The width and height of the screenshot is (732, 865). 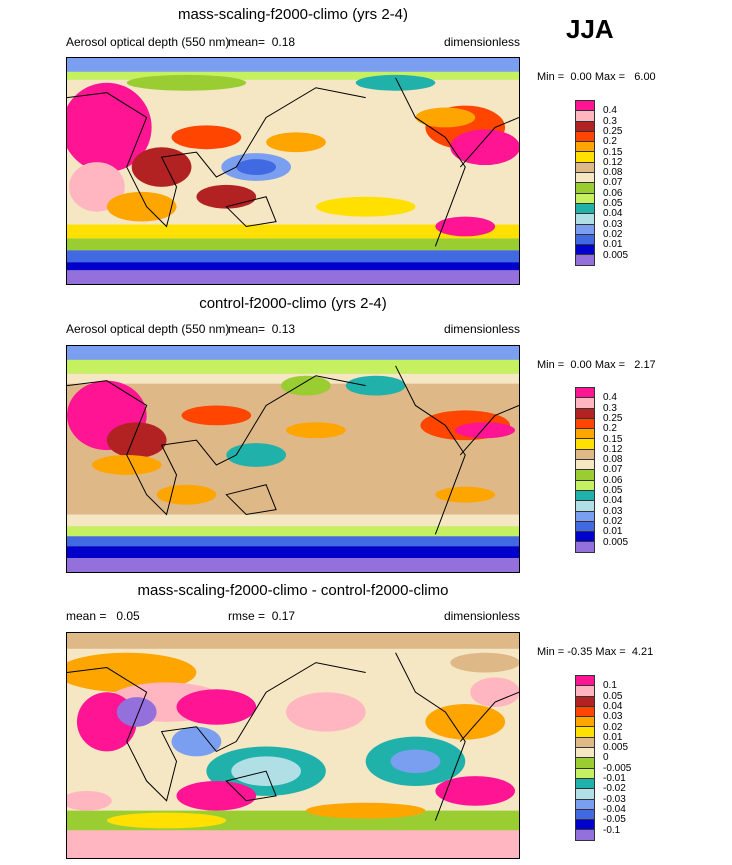 What do you see at coordinates (606, 758) in the screenshot?
I see `colorbar-level-label: 0` at bounding box center [606, 758].